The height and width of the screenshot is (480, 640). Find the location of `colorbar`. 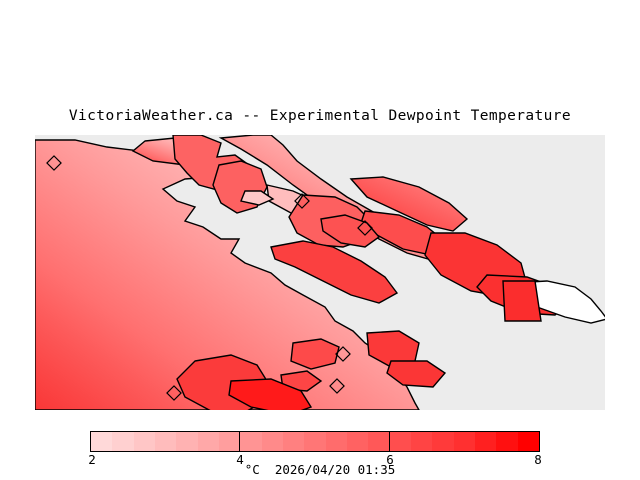

colorbar is located at coordinates (315, 441).